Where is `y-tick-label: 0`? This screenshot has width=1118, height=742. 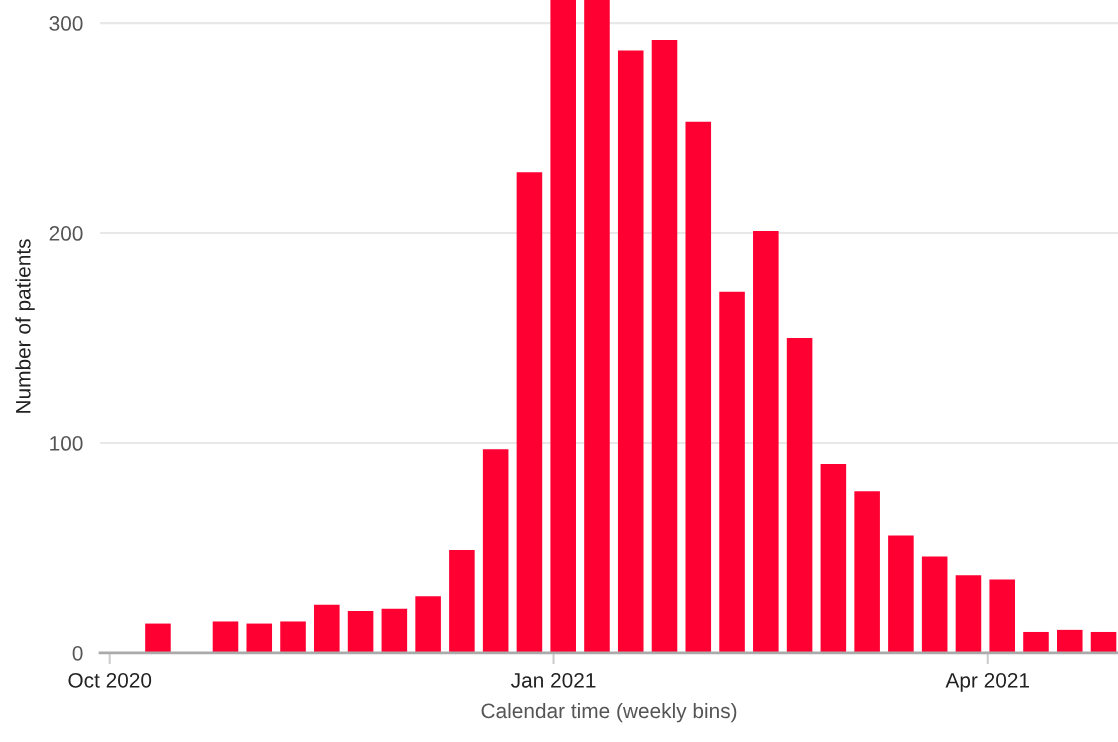 y-tick-label: 0 is located at coordinates (77, 653).